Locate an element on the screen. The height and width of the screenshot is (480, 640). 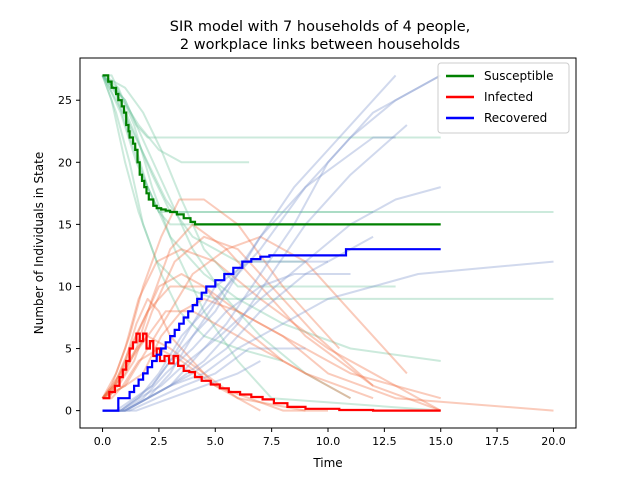
x-tick-label: 7.5 is located at coordinates (272, 441).